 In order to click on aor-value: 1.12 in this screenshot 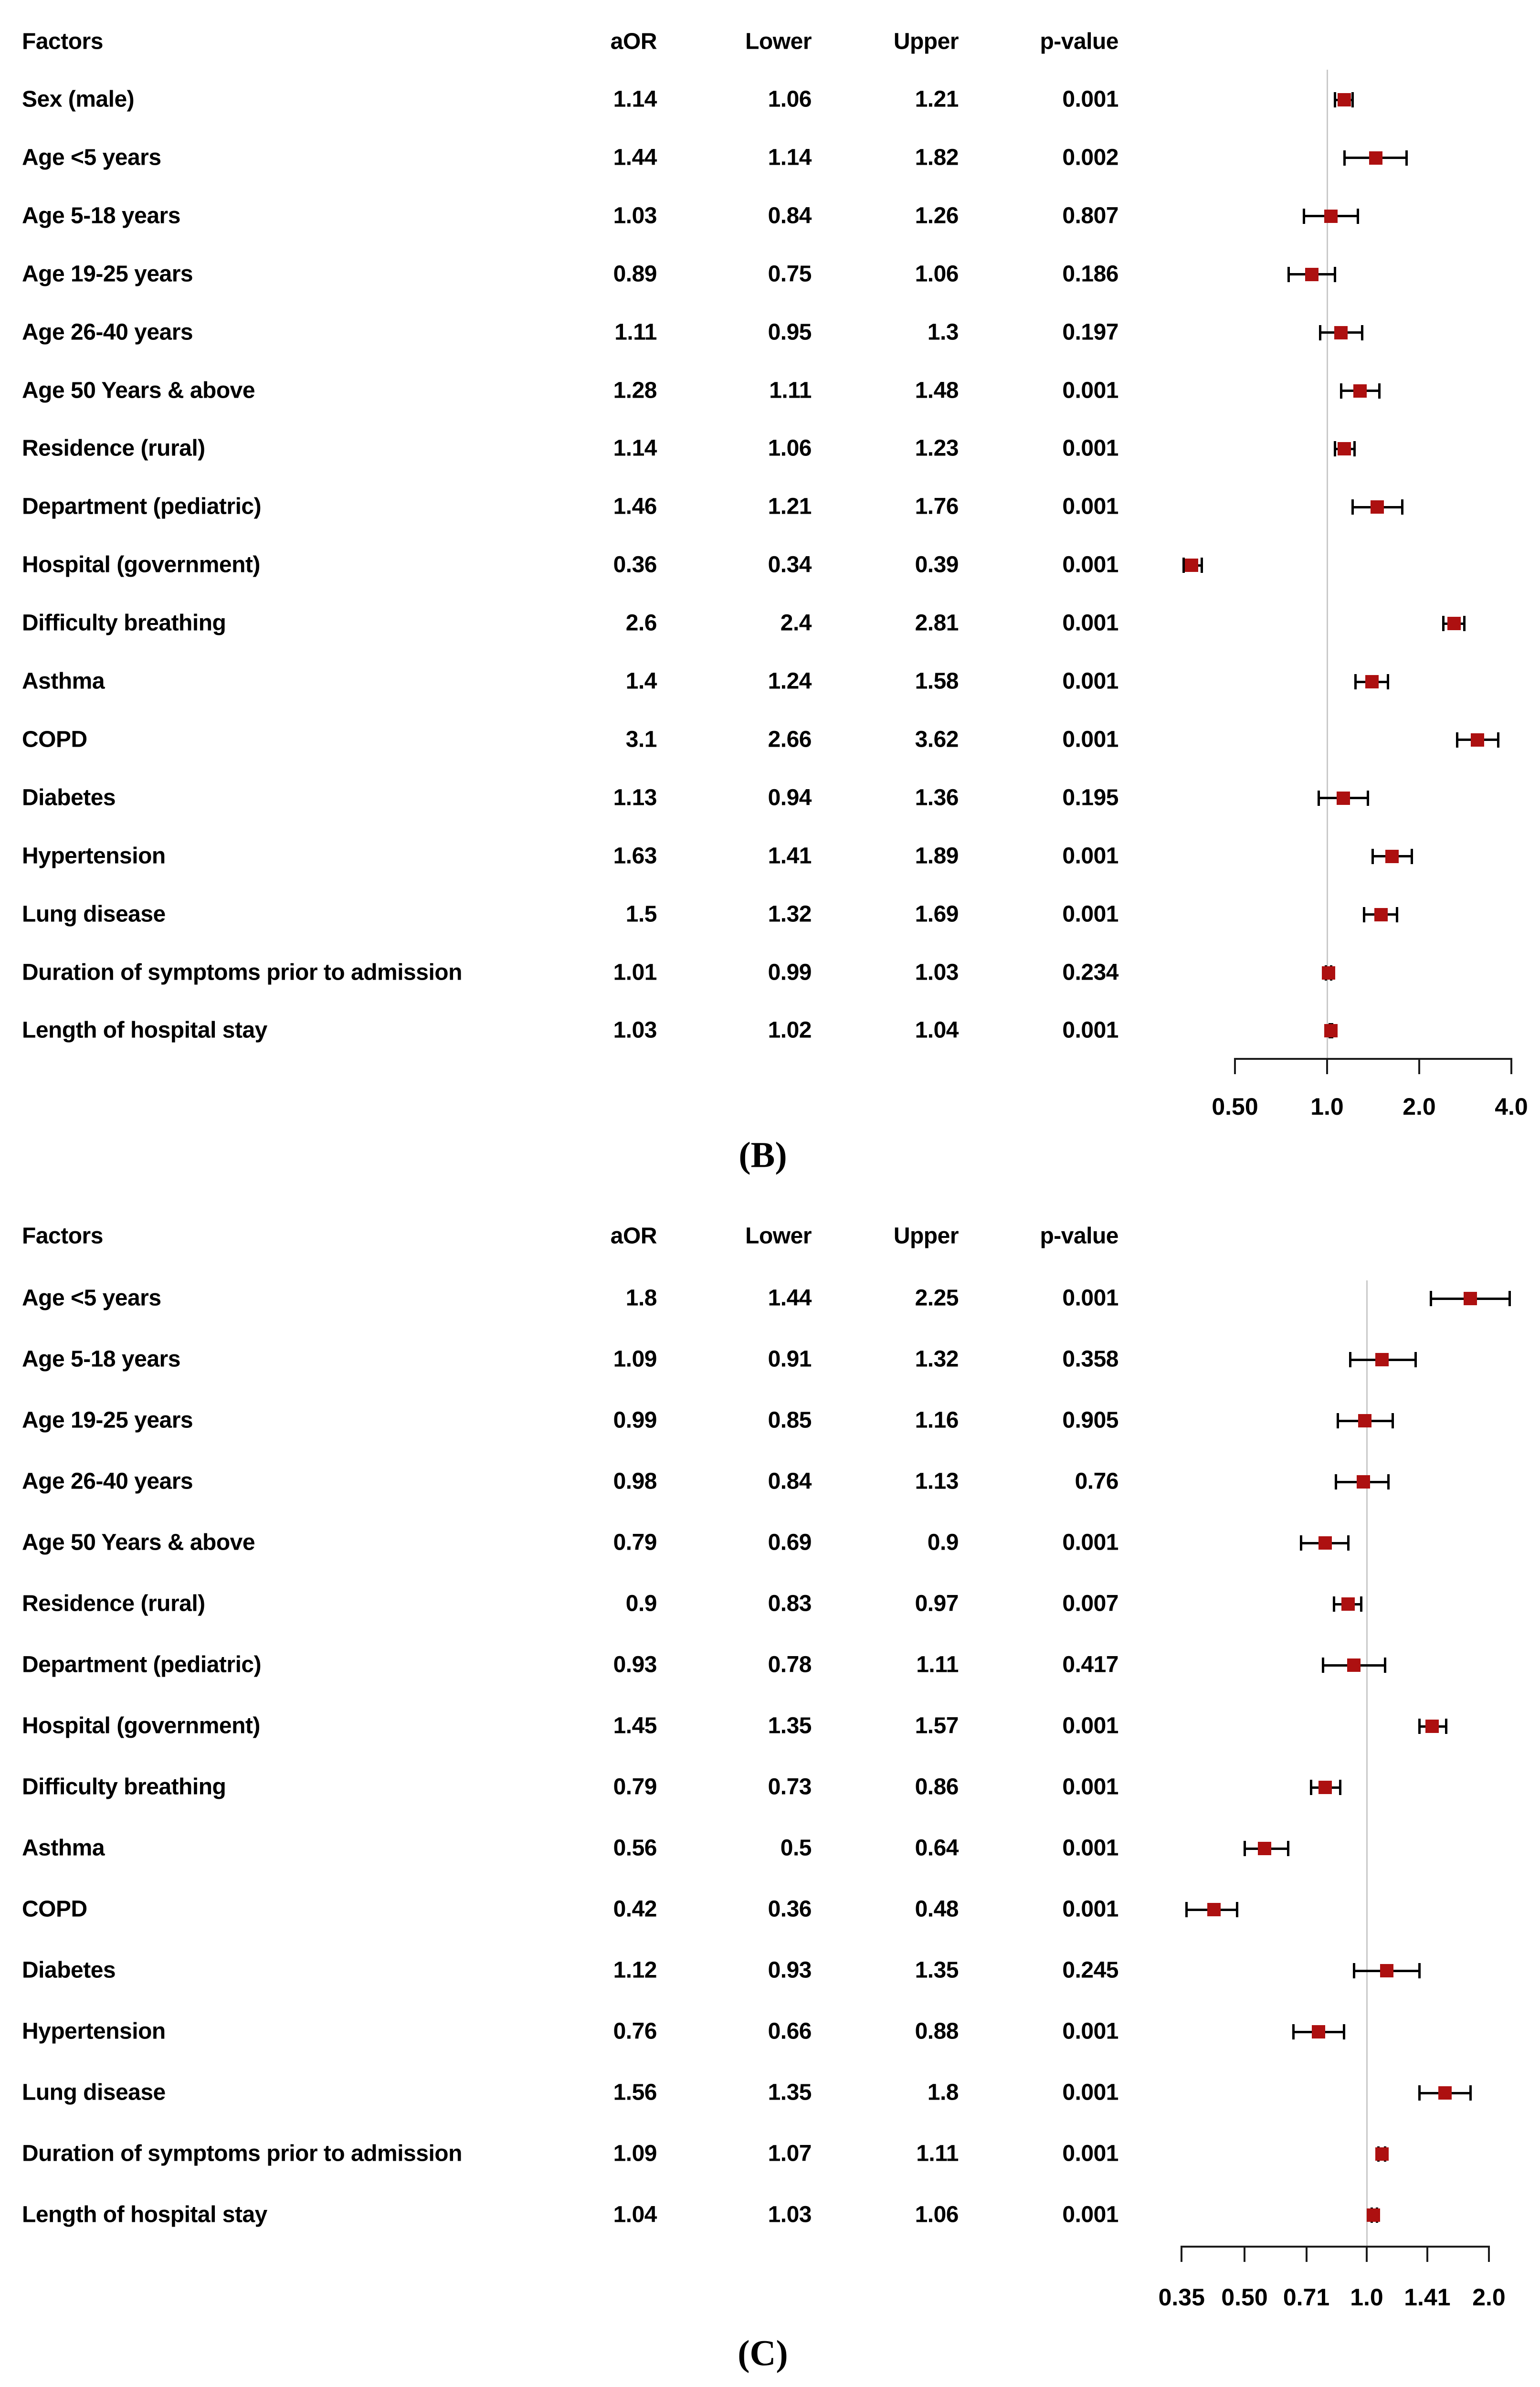, I will do `click(635, 1970)`.